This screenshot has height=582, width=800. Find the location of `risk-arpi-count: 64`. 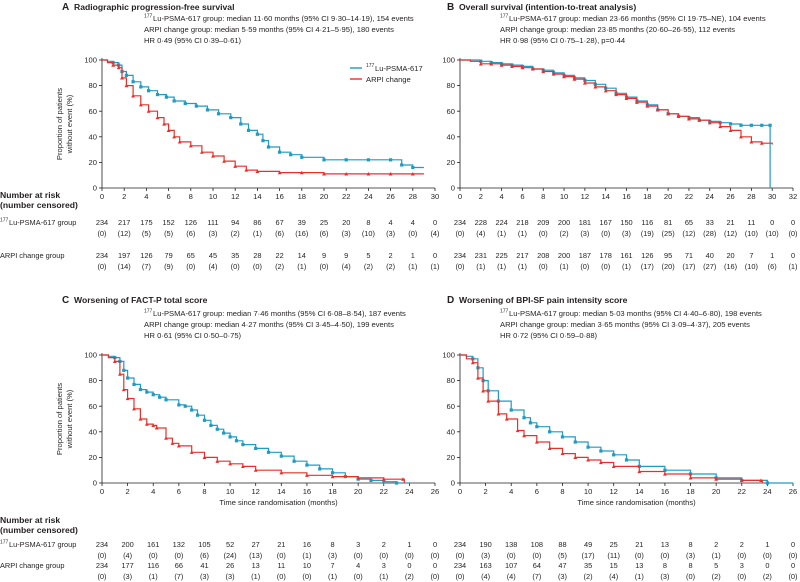

risk-arpi-count: 64 is located at coordinates (537, 565).